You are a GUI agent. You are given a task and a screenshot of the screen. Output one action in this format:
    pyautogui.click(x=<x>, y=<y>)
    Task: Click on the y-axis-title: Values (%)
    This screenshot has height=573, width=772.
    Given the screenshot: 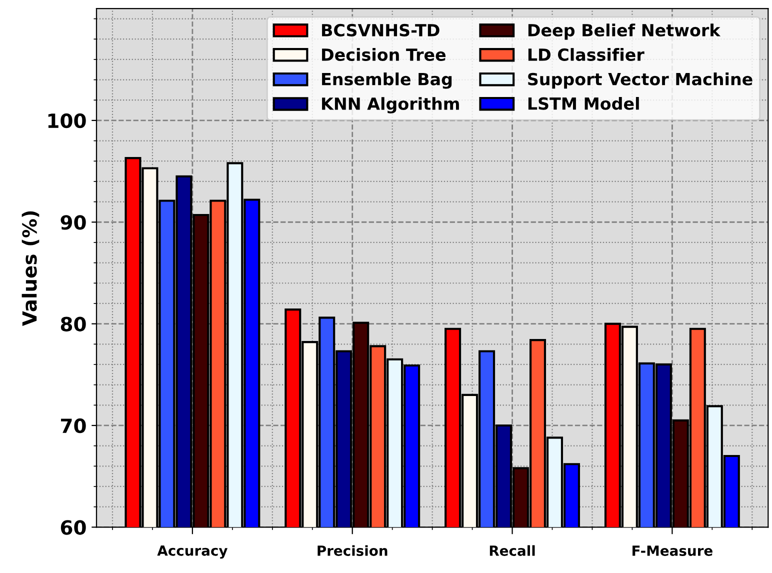 What is the action you would take?
    pyautogui.click(x=31, y=268)
    